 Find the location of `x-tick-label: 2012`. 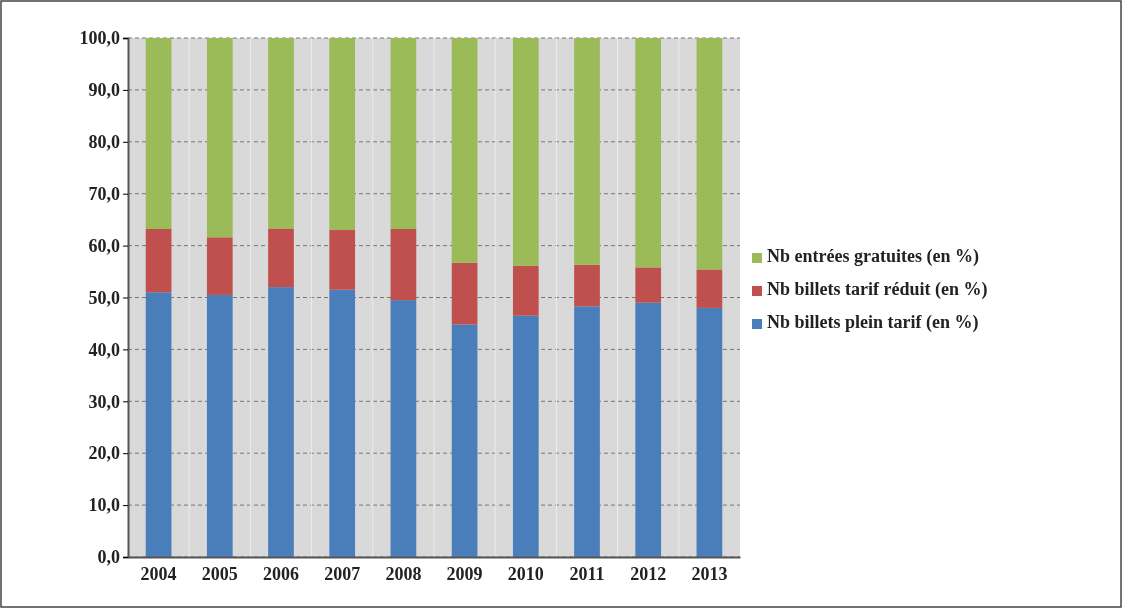

x-tick-label: 2012 is located at coordinates (648, 573).